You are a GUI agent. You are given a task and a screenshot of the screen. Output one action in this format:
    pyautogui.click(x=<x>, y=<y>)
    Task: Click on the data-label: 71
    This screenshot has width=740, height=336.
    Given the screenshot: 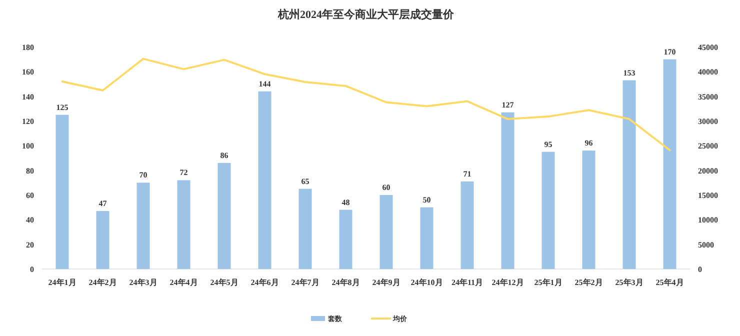 What is the action you would take?
    pyautogui.click(x=467, y=173)
    